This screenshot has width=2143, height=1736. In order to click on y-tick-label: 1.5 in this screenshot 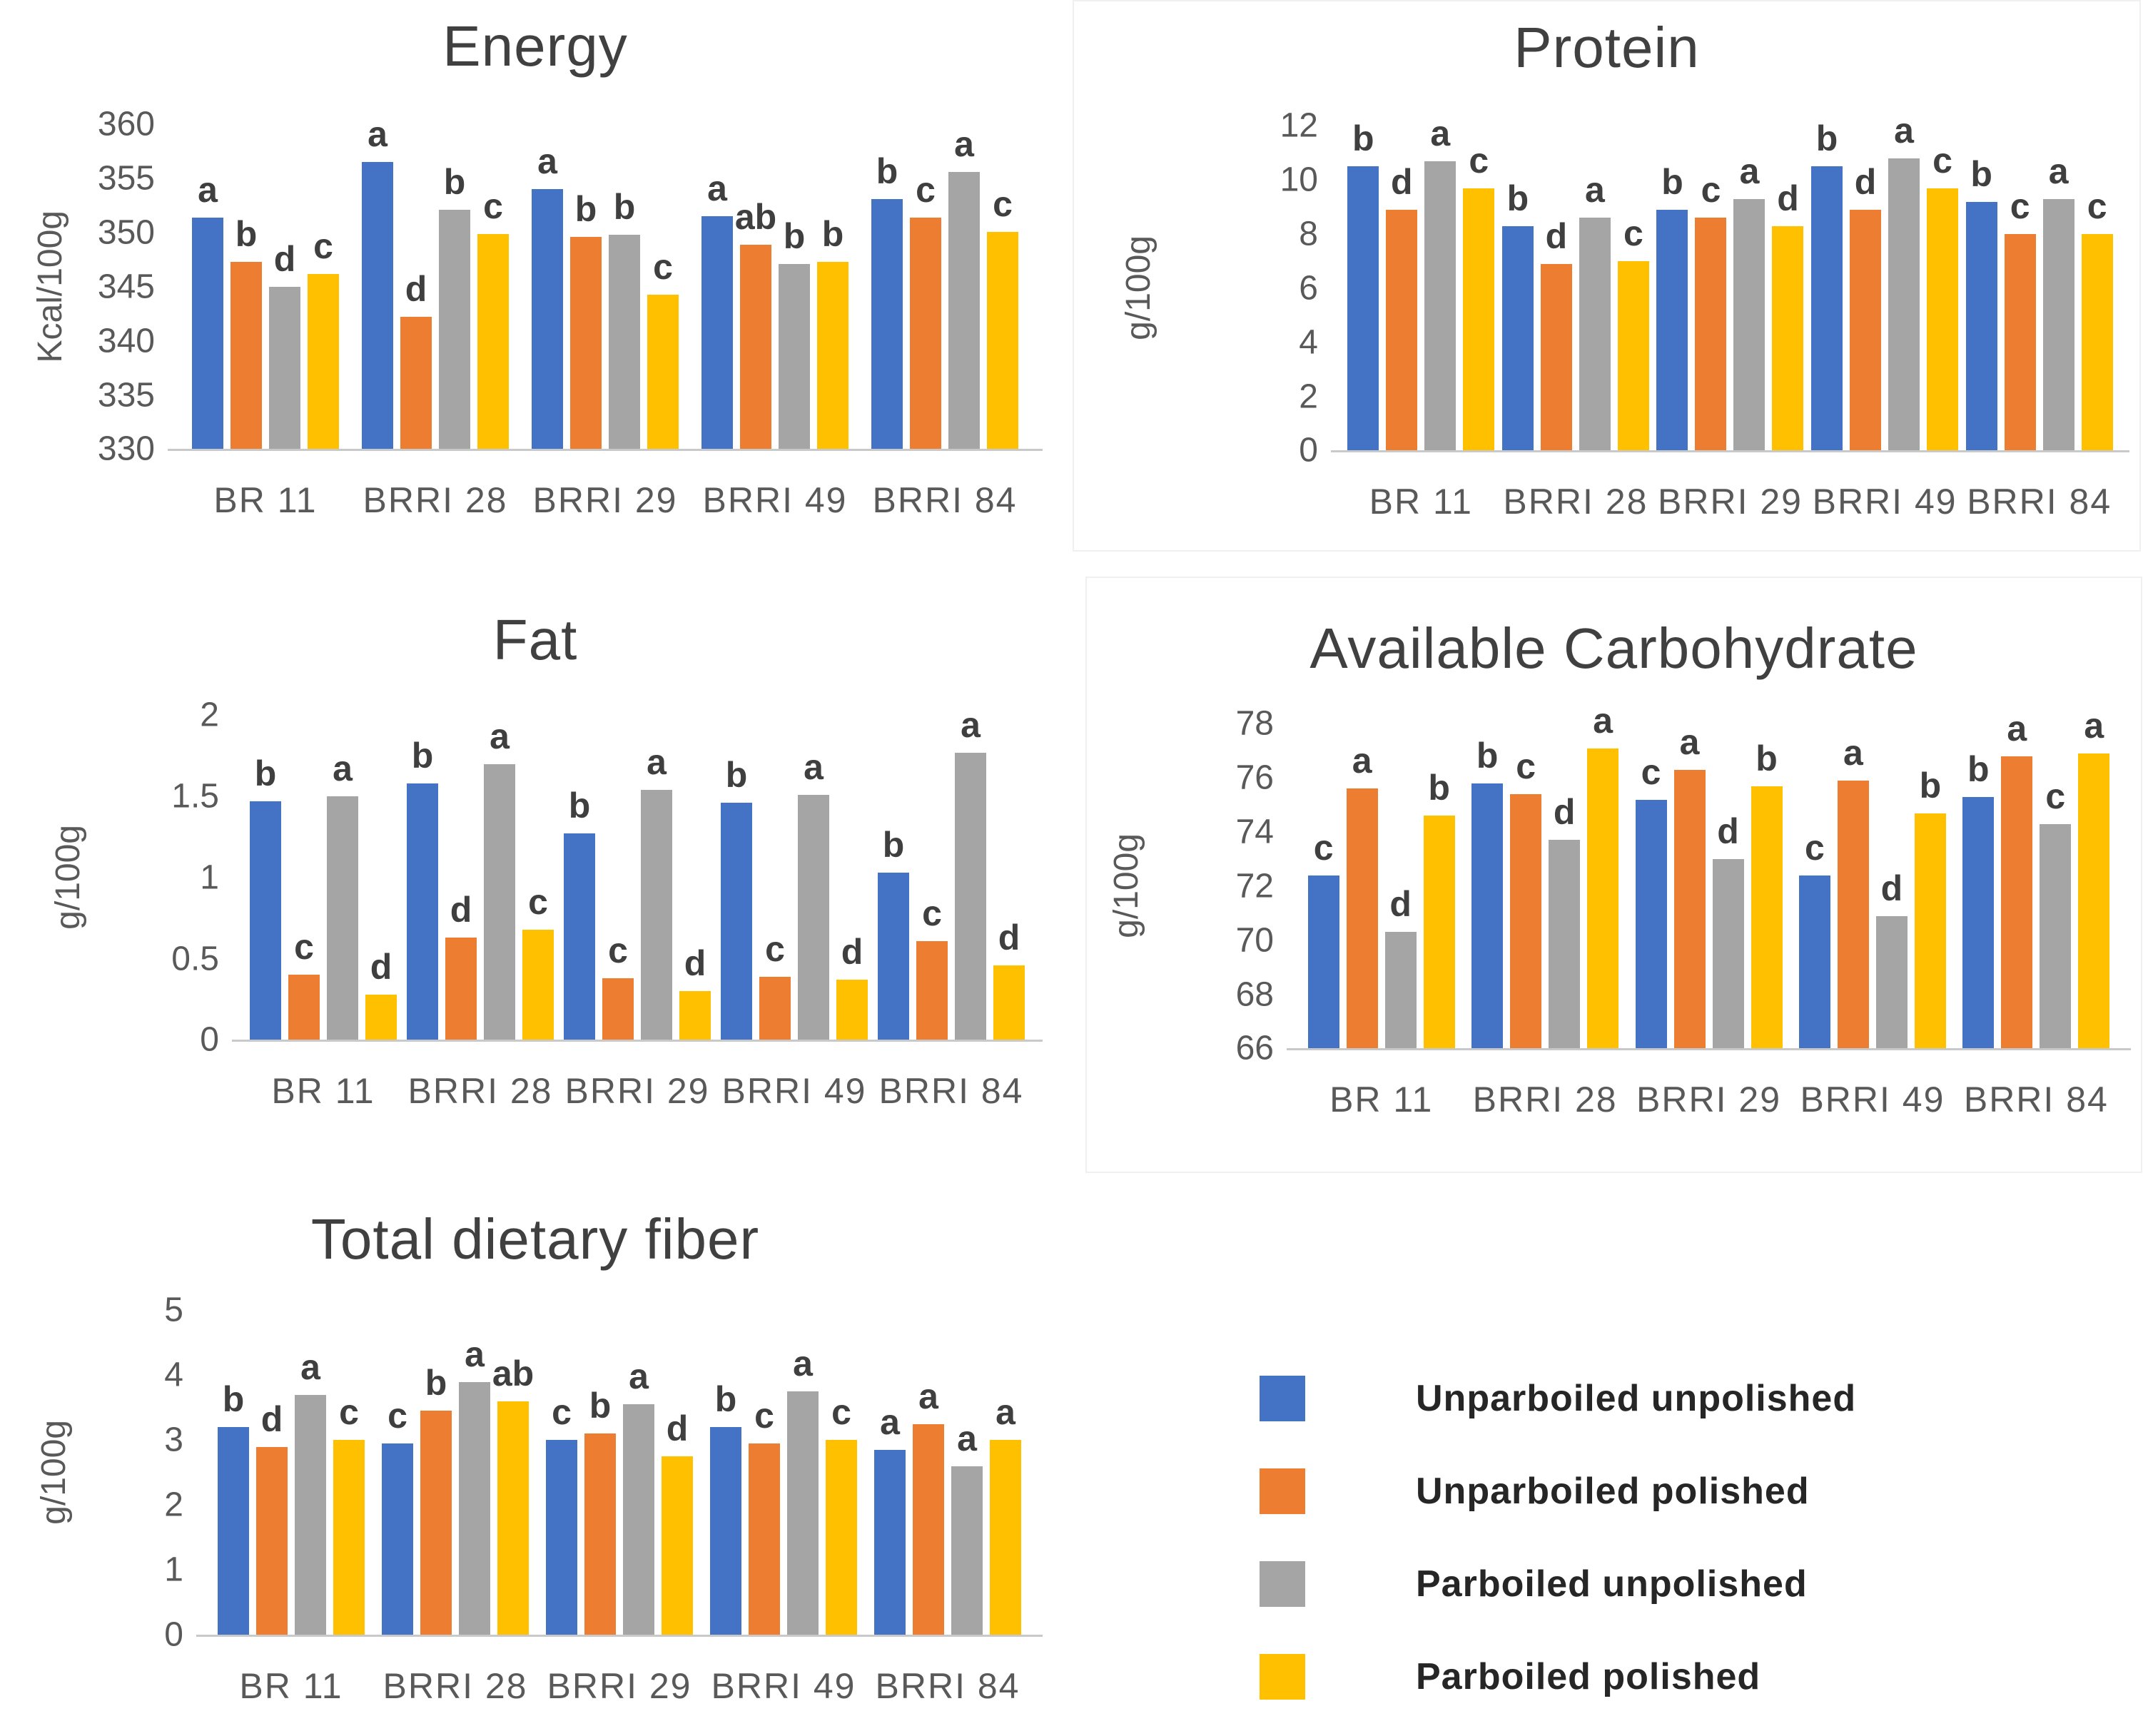, I will do `click(195, 796)`.